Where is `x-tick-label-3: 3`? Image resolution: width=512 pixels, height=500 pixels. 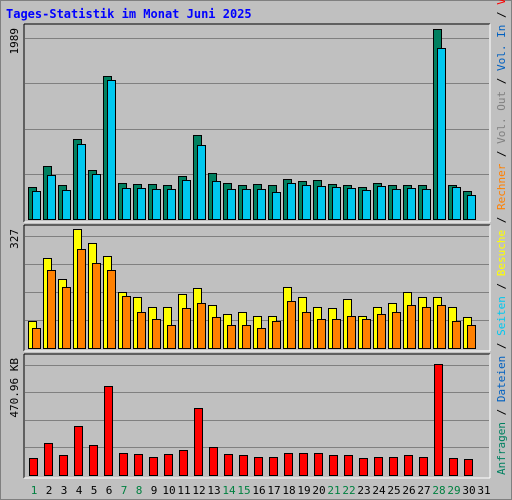
x-tick-label-3: 3 is located at coordinates (64, 490).